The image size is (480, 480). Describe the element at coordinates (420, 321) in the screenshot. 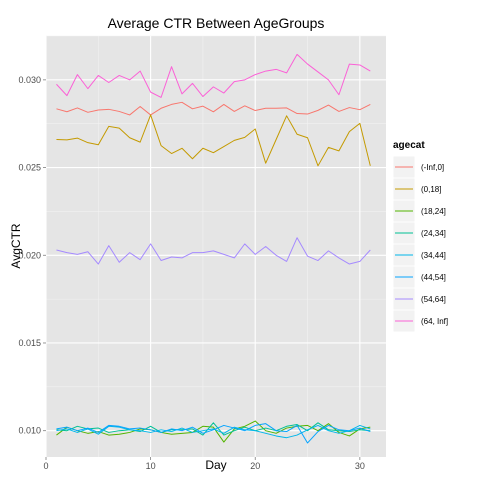

I see `legend-item: (64, Inf]` at that location.